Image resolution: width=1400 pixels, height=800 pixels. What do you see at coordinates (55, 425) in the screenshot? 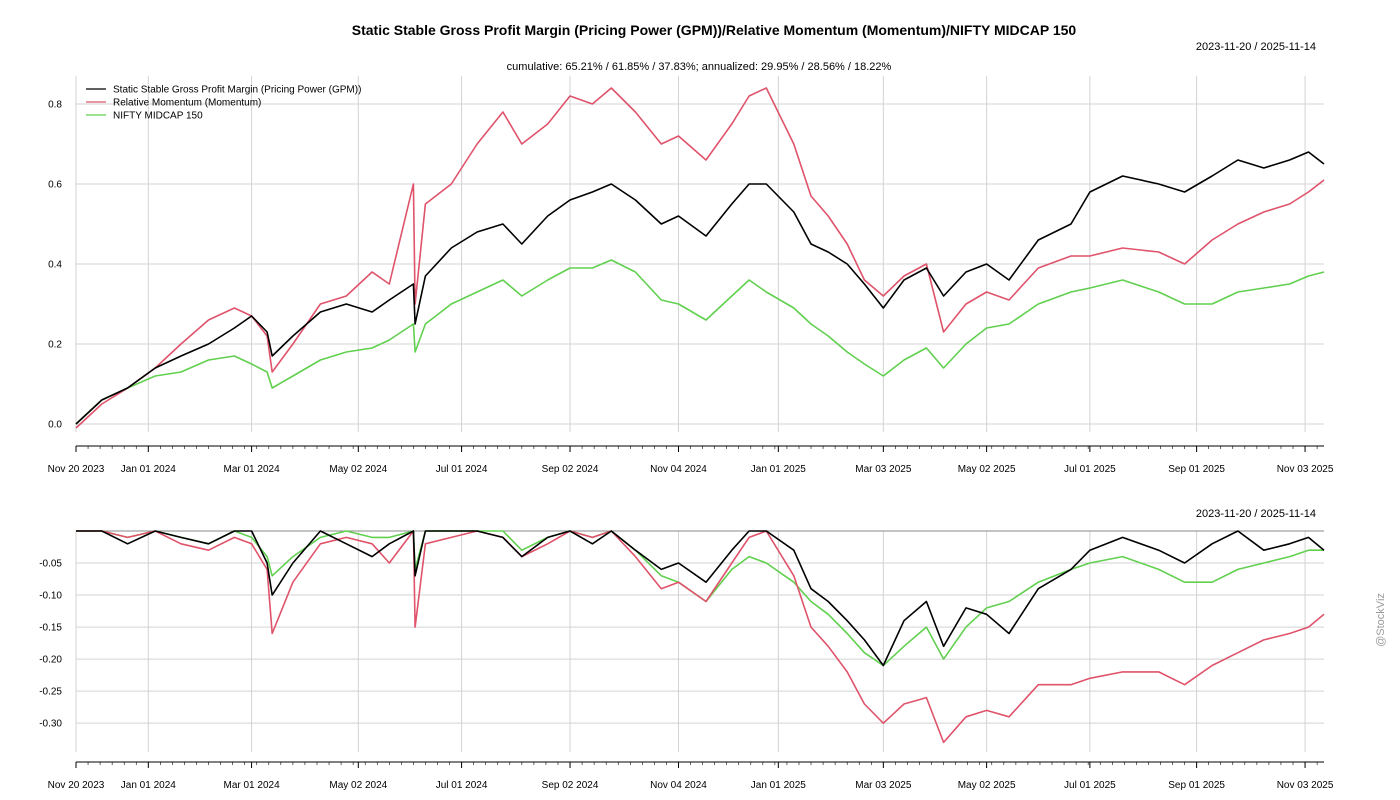
I see `y-tick-label: 0.0` at bounding box center [55, 425].